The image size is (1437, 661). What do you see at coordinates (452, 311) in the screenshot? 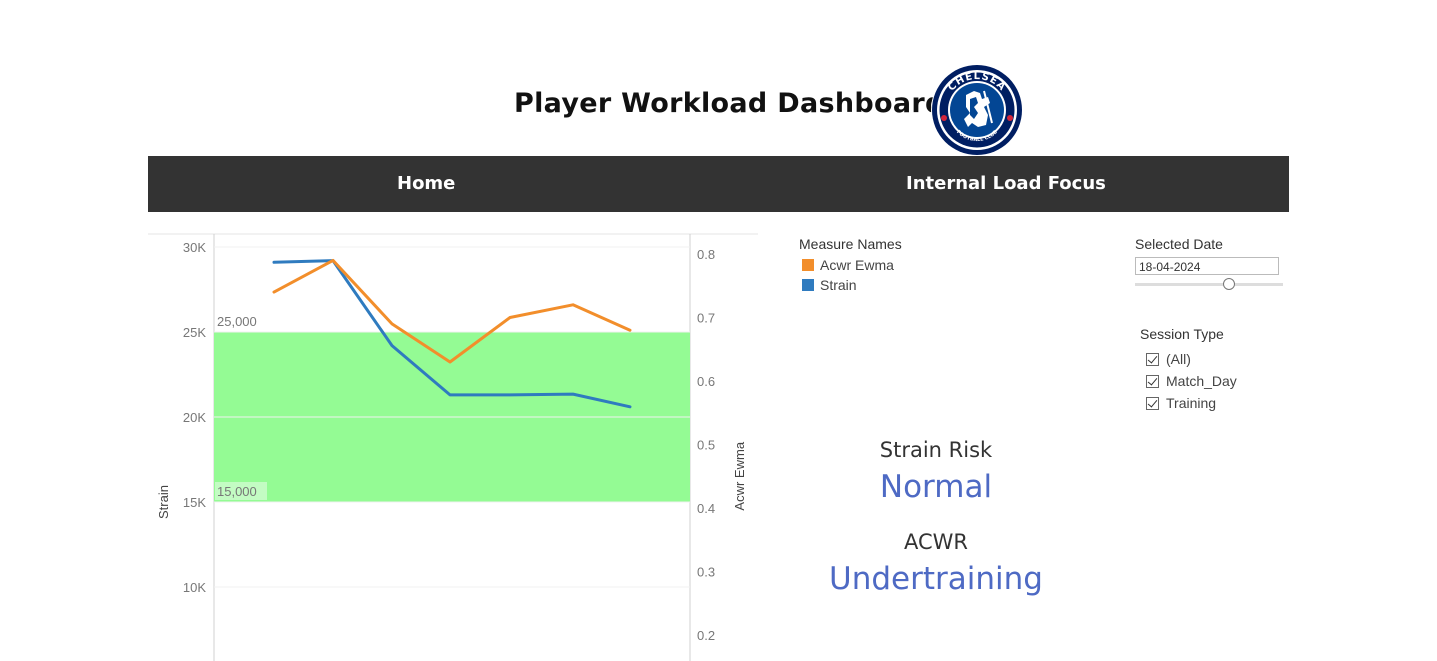
I see `series-line-acwr-ewma` at bounding box center [452, 311].